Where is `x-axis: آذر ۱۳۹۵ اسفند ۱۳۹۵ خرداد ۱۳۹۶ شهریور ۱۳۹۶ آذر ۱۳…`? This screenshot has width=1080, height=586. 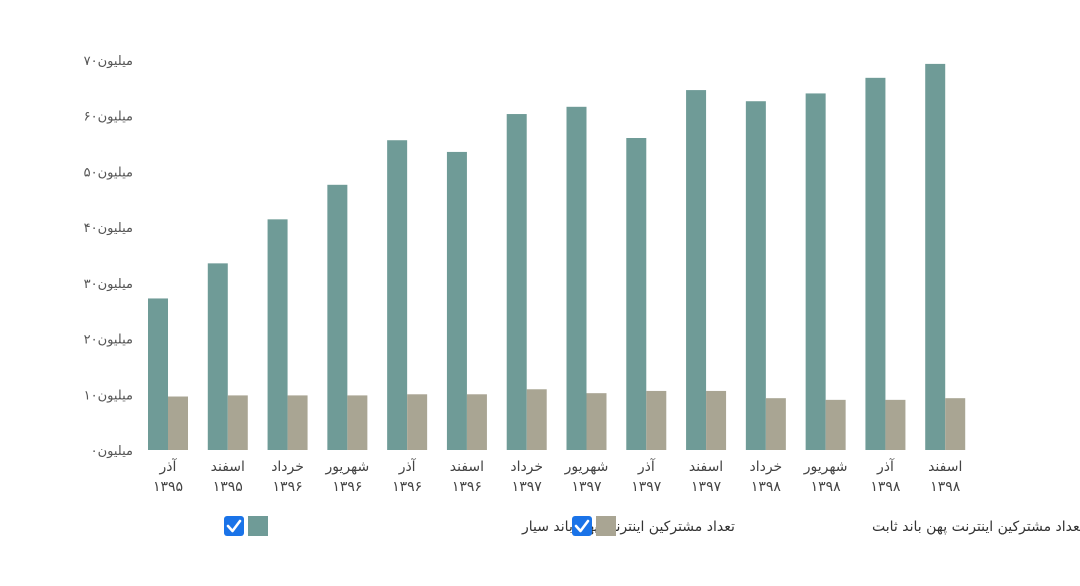
x-axis: آذر ۱۳۹۵ اسفند ۱۳۹۵ خرداد ۱۳۹۶ شهریور ۱۳۹۶ آذر ۱۳… is located at coordinates (557, 476).